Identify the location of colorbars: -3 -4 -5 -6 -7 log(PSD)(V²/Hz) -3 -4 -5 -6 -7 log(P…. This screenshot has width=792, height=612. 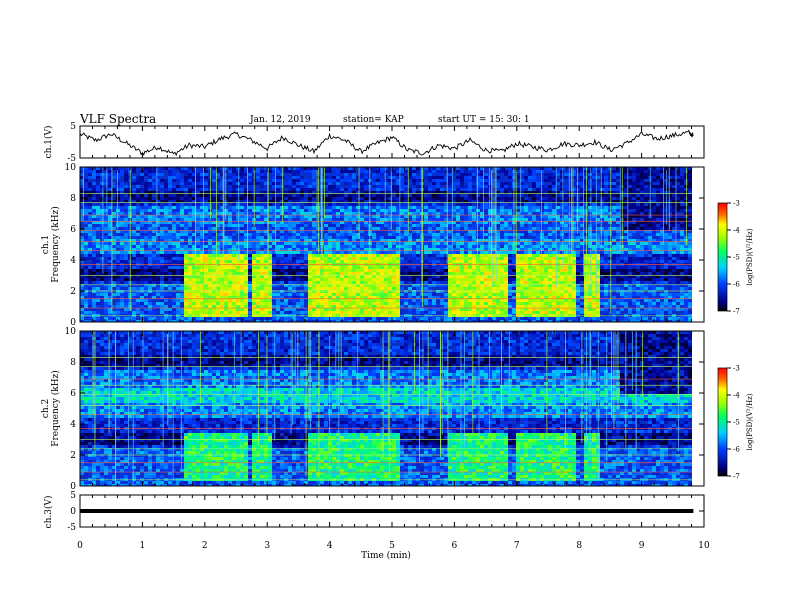
(735, 340).